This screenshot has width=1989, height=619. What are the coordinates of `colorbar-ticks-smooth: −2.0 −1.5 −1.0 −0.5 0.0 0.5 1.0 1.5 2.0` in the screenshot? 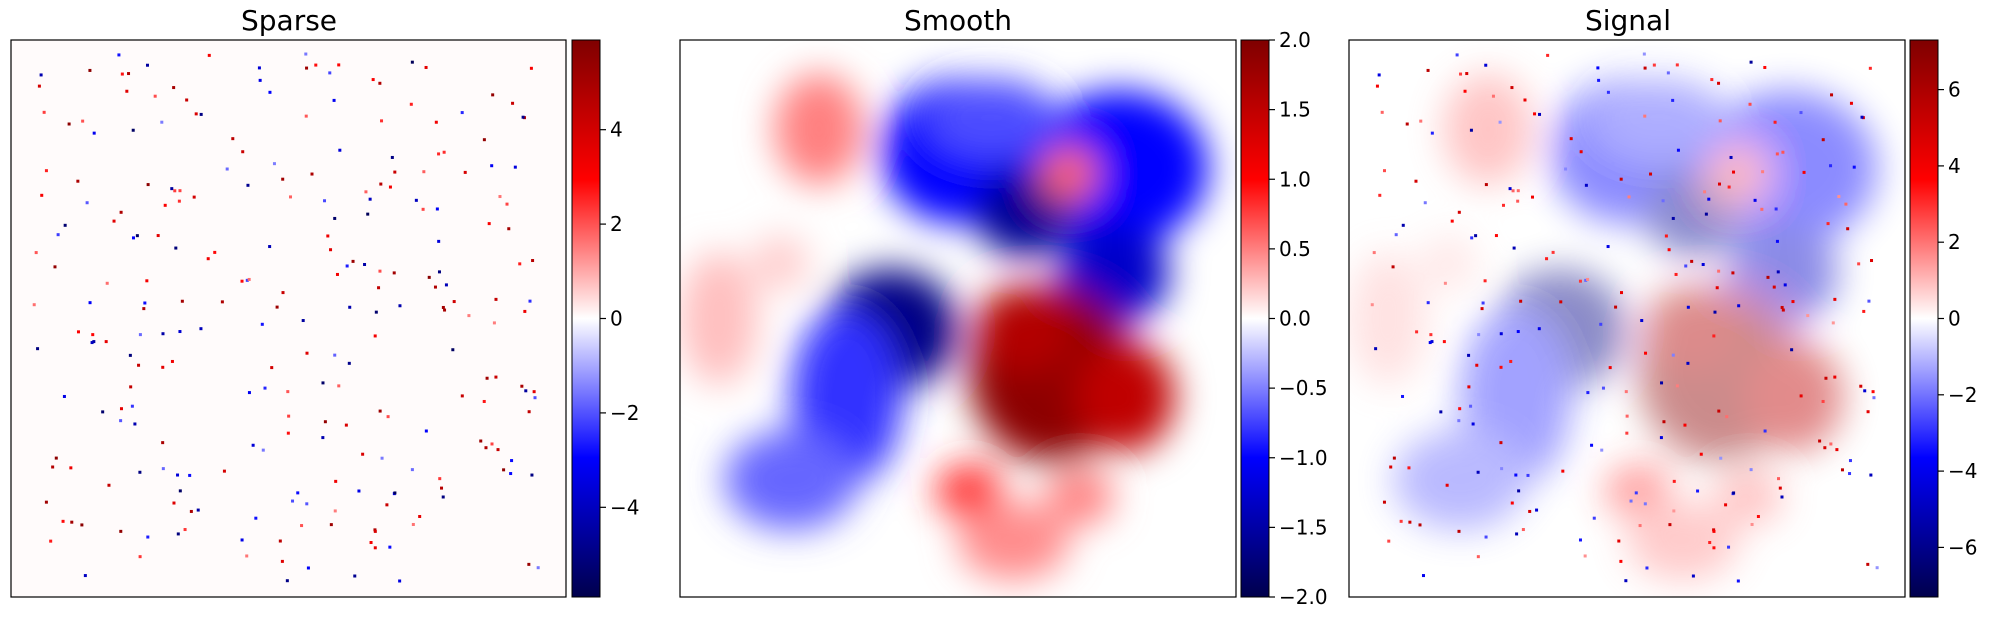 It's located at (1298, 318).